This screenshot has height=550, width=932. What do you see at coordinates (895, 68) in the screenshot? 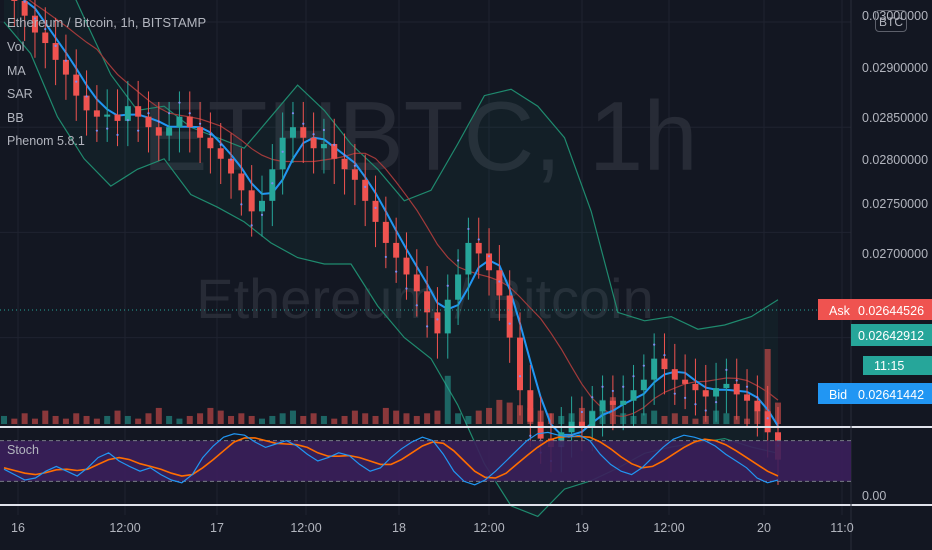
I see `price-tick-label: 0.02900000` at bounding box center [895, 68].